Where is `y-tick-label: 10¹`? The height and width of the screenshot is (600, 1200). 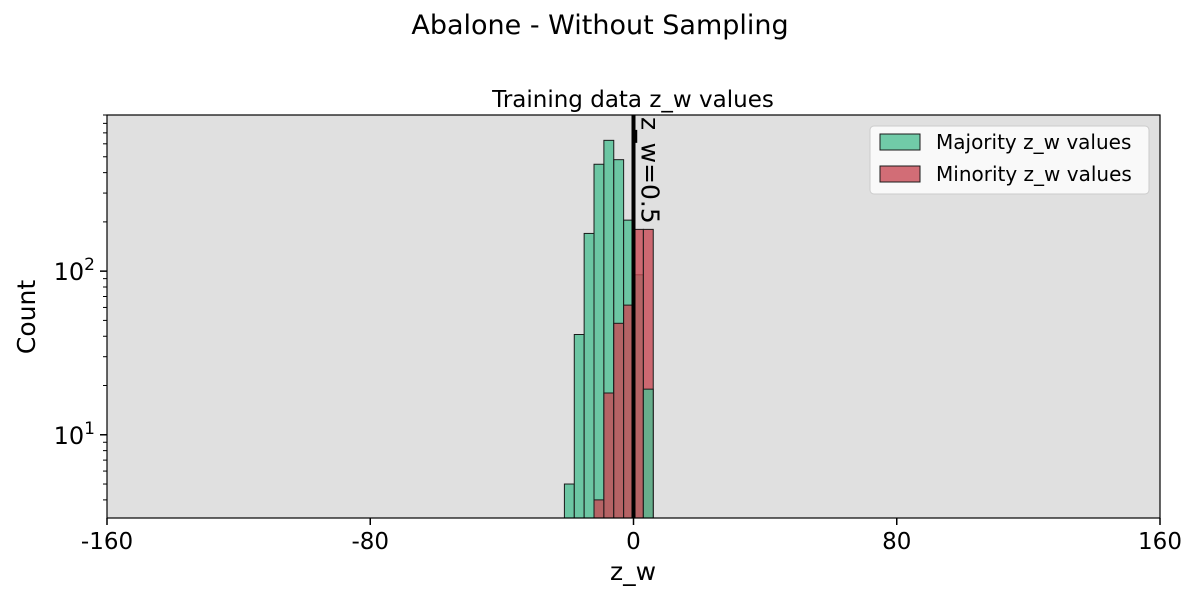
y-tick-label: 10¹ is located at coordinates (74, 434).